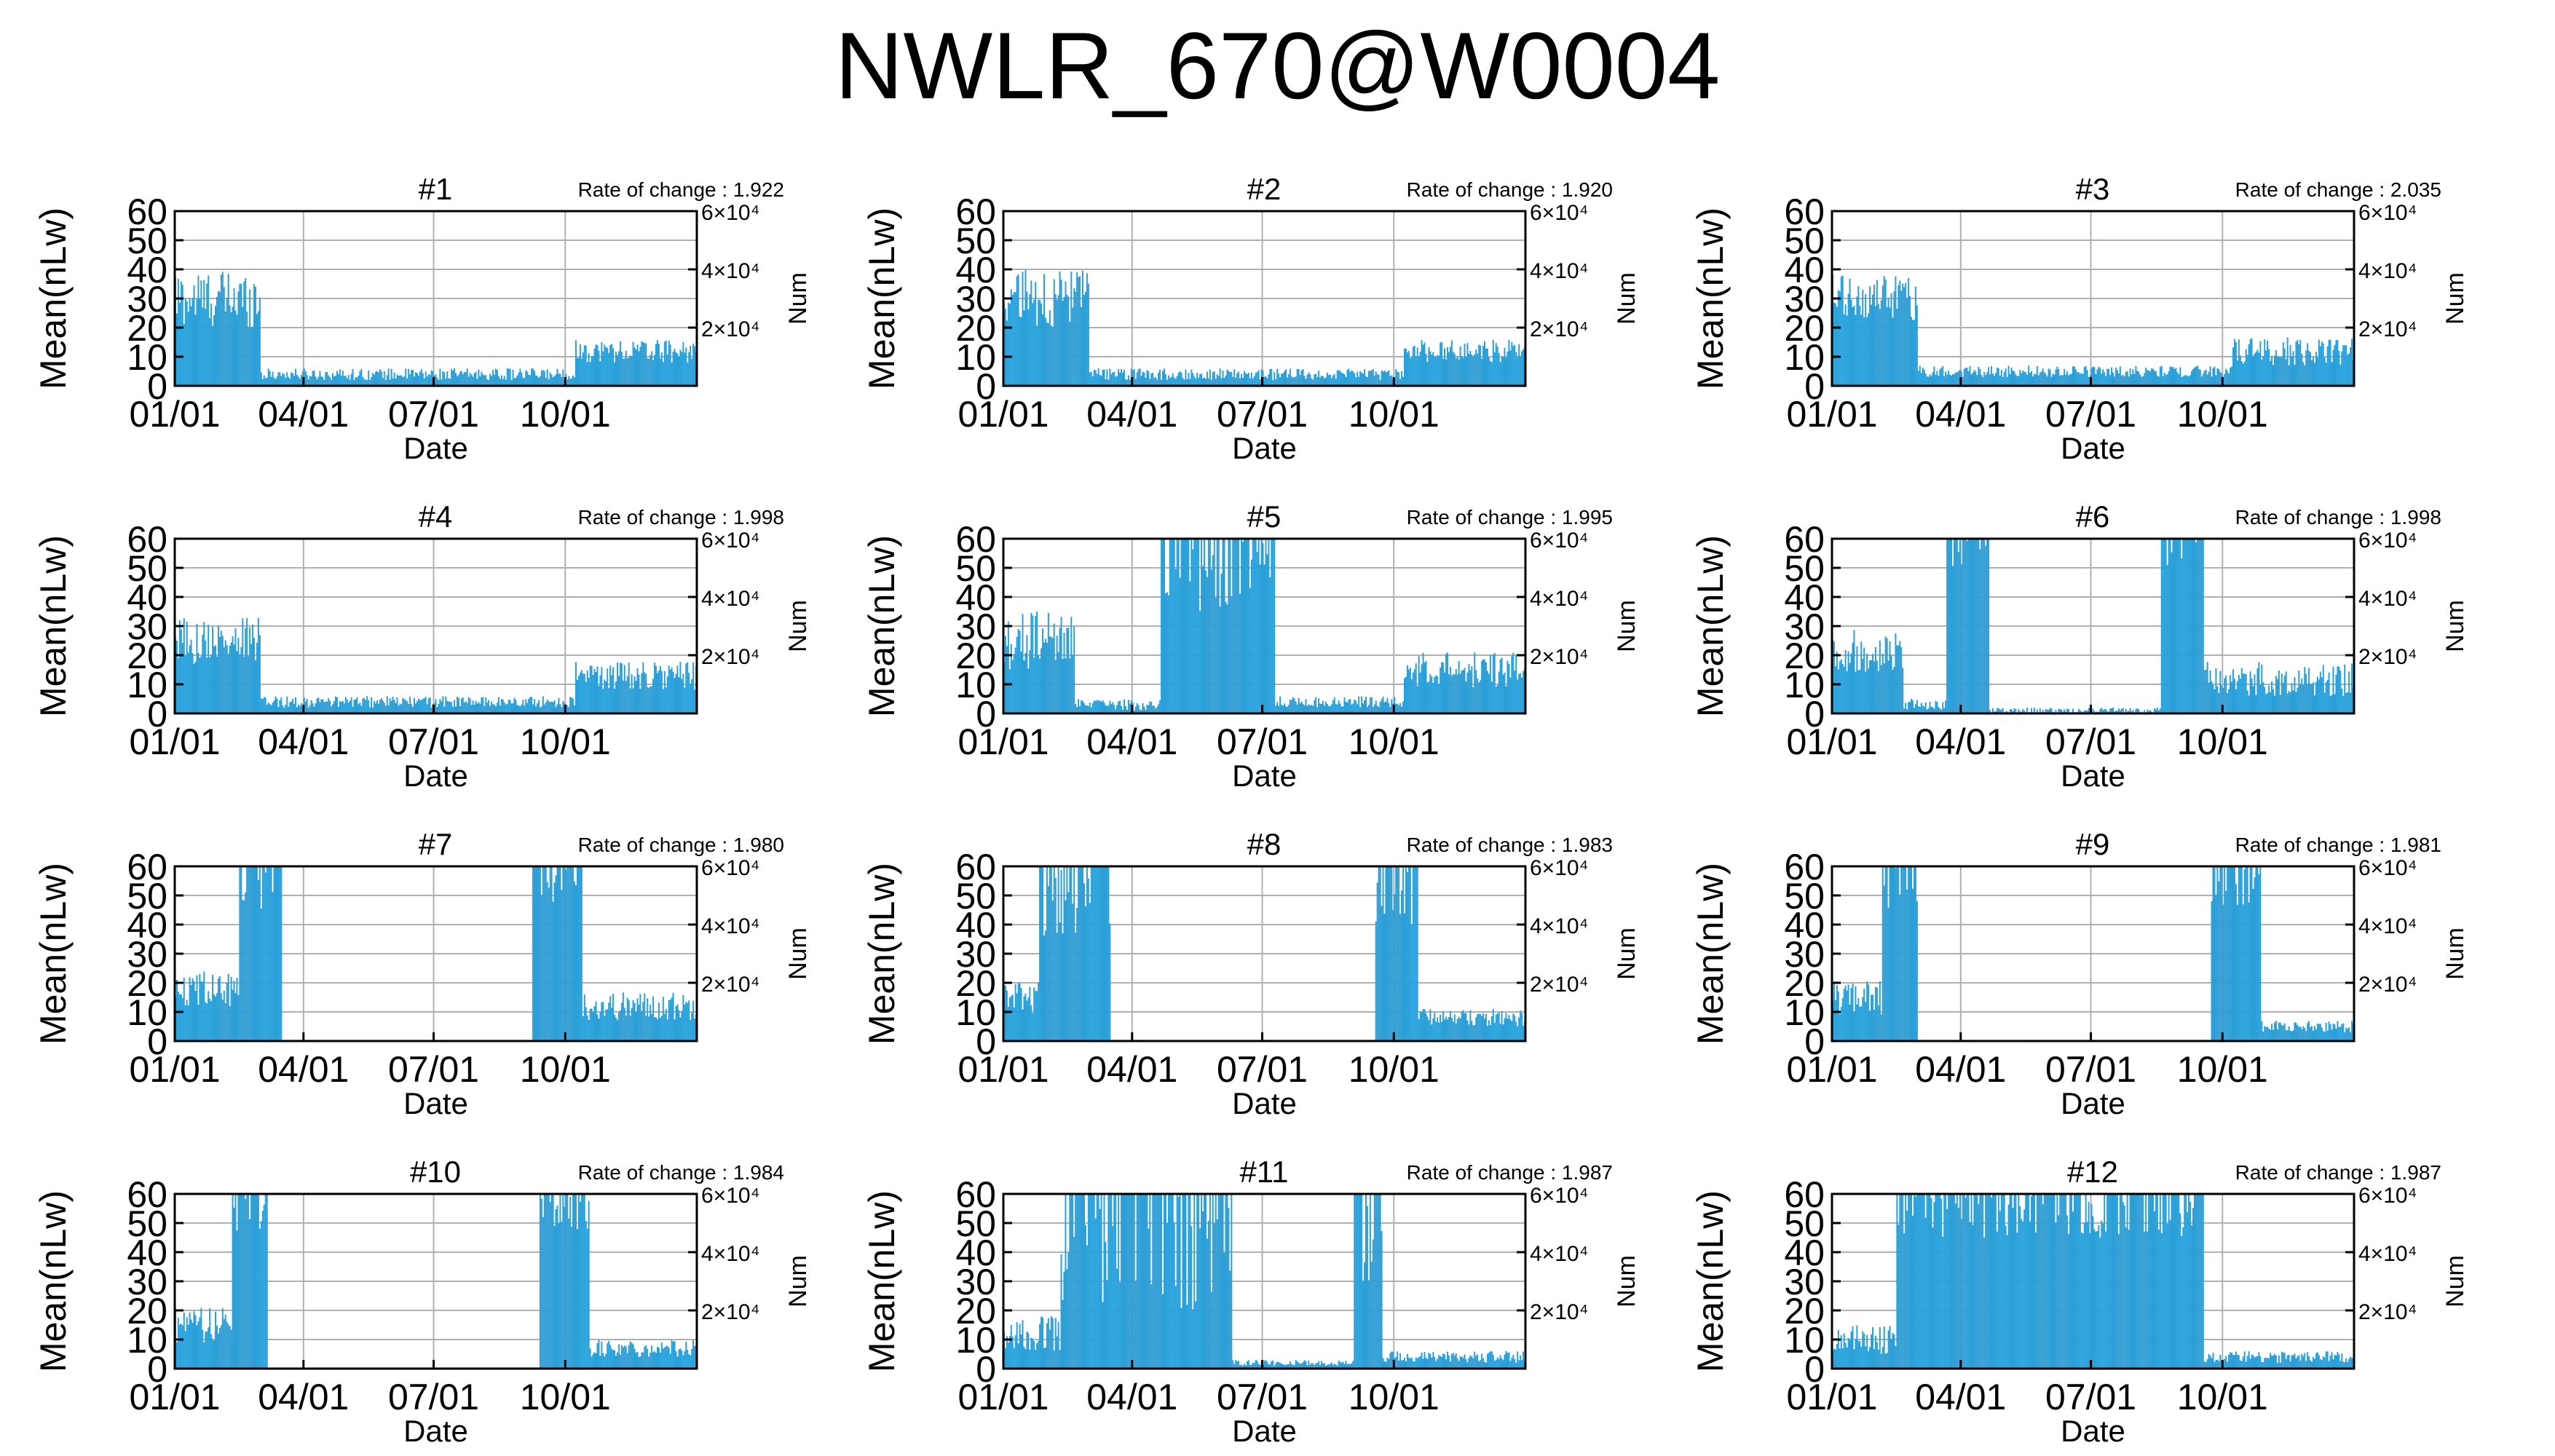  What do you see at coordinates (1264, 1172) in the screenshot?
I see `subplot-title: #11` at bounding box center [1264, 1172].